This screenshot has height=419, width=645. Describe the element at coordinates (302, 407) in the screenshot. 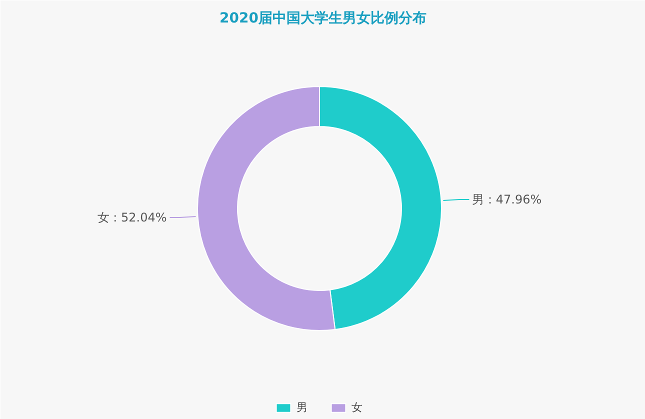

I see `legend-label: 男` at that location.